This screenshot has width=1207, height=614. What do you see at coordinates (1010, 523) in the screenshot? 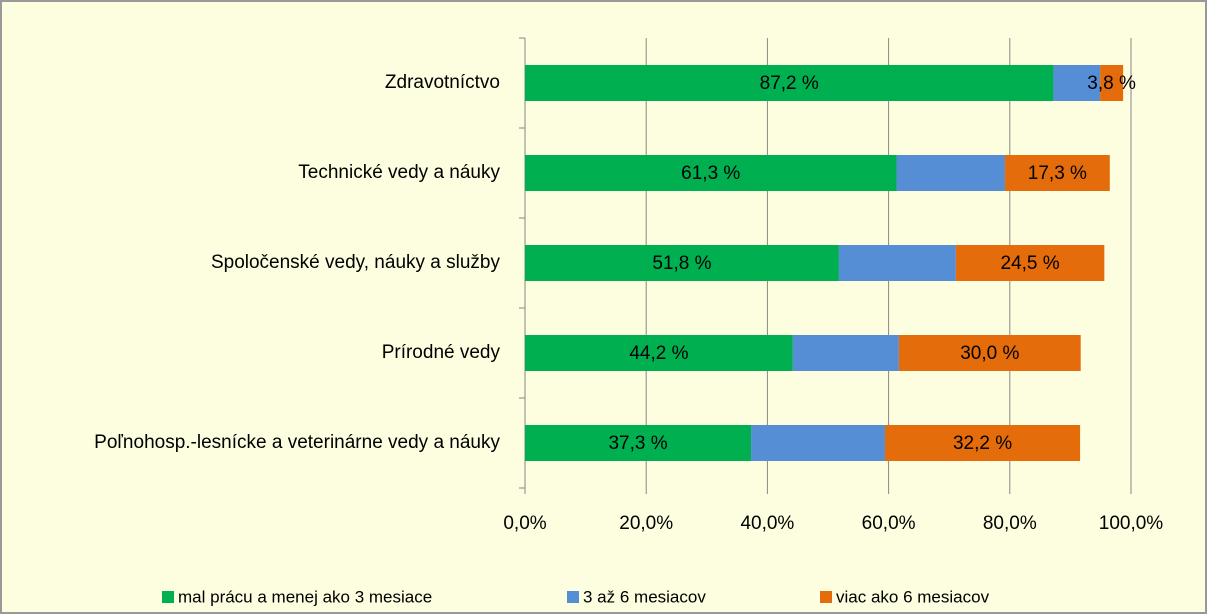
I see `x-tick-label: 80,0%` at bounding box center [1010, 523].